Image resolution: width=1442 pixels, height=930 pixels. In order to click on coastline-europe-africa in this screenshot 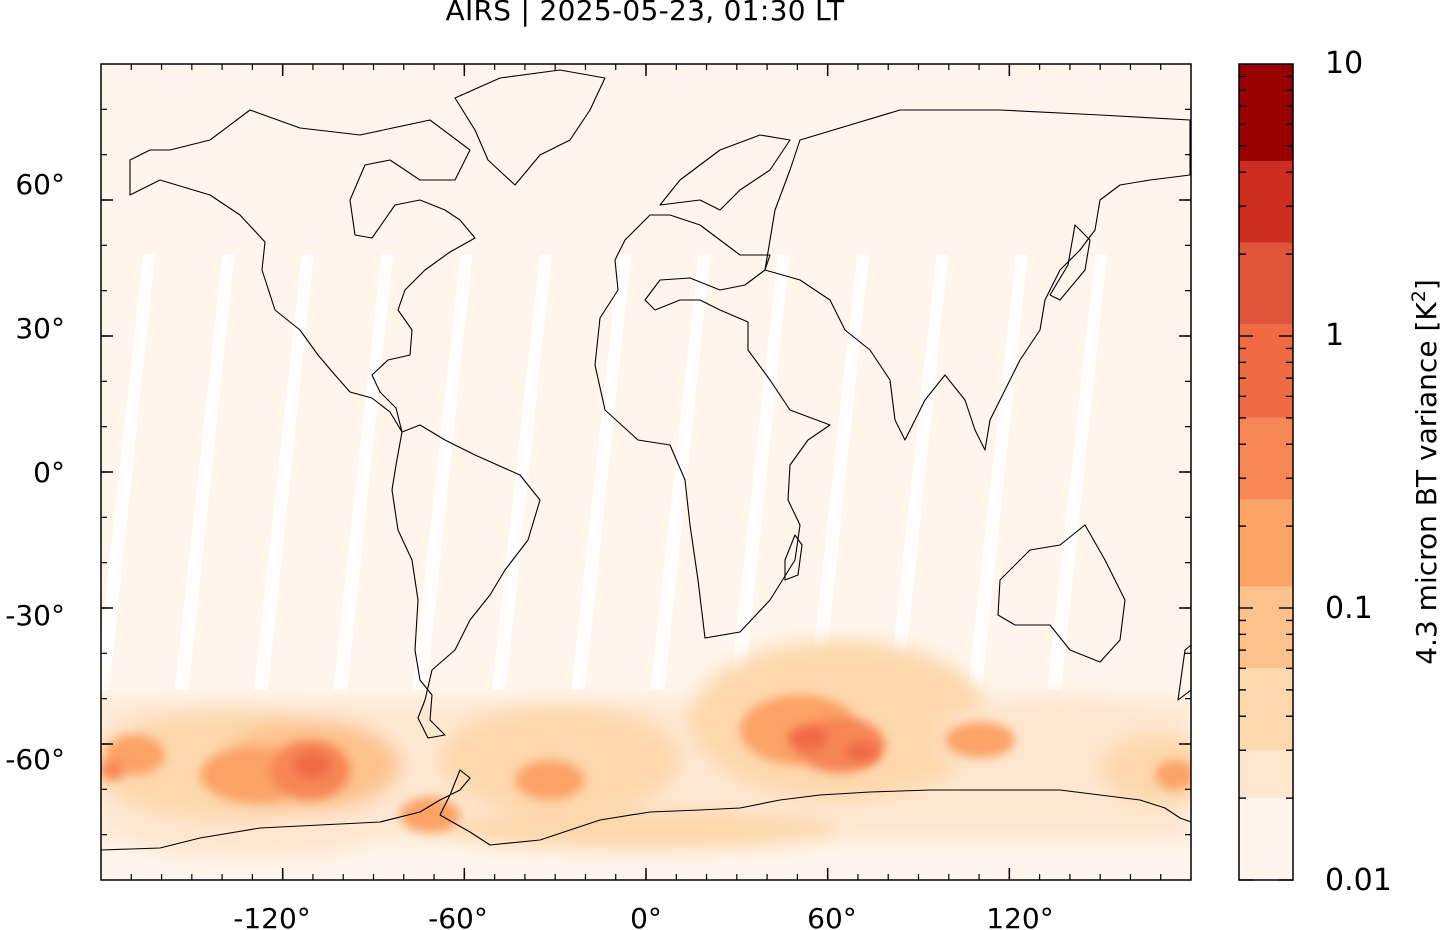, I will do `click(712, 426)`.